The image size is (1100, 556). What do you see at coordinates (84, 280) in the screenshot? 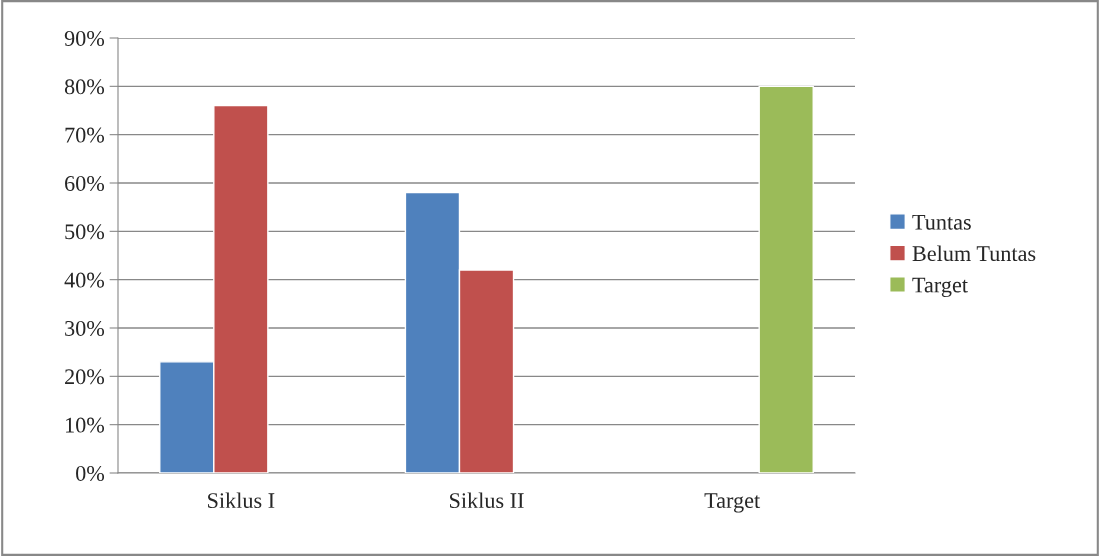
I see `y-tick-label: 40%` at bounding box center [84, 280].